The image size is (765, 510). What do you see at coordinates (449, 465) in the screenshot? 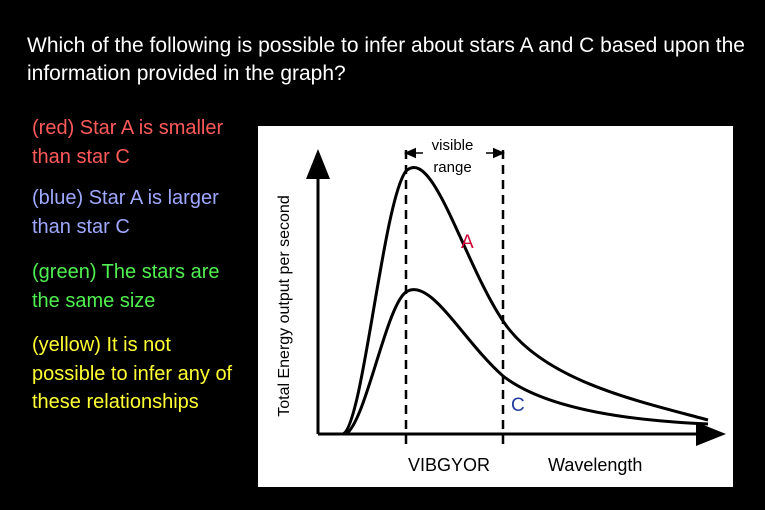
I see `spectrum-label: VIBGYOR` at bounding box center [449, 465].